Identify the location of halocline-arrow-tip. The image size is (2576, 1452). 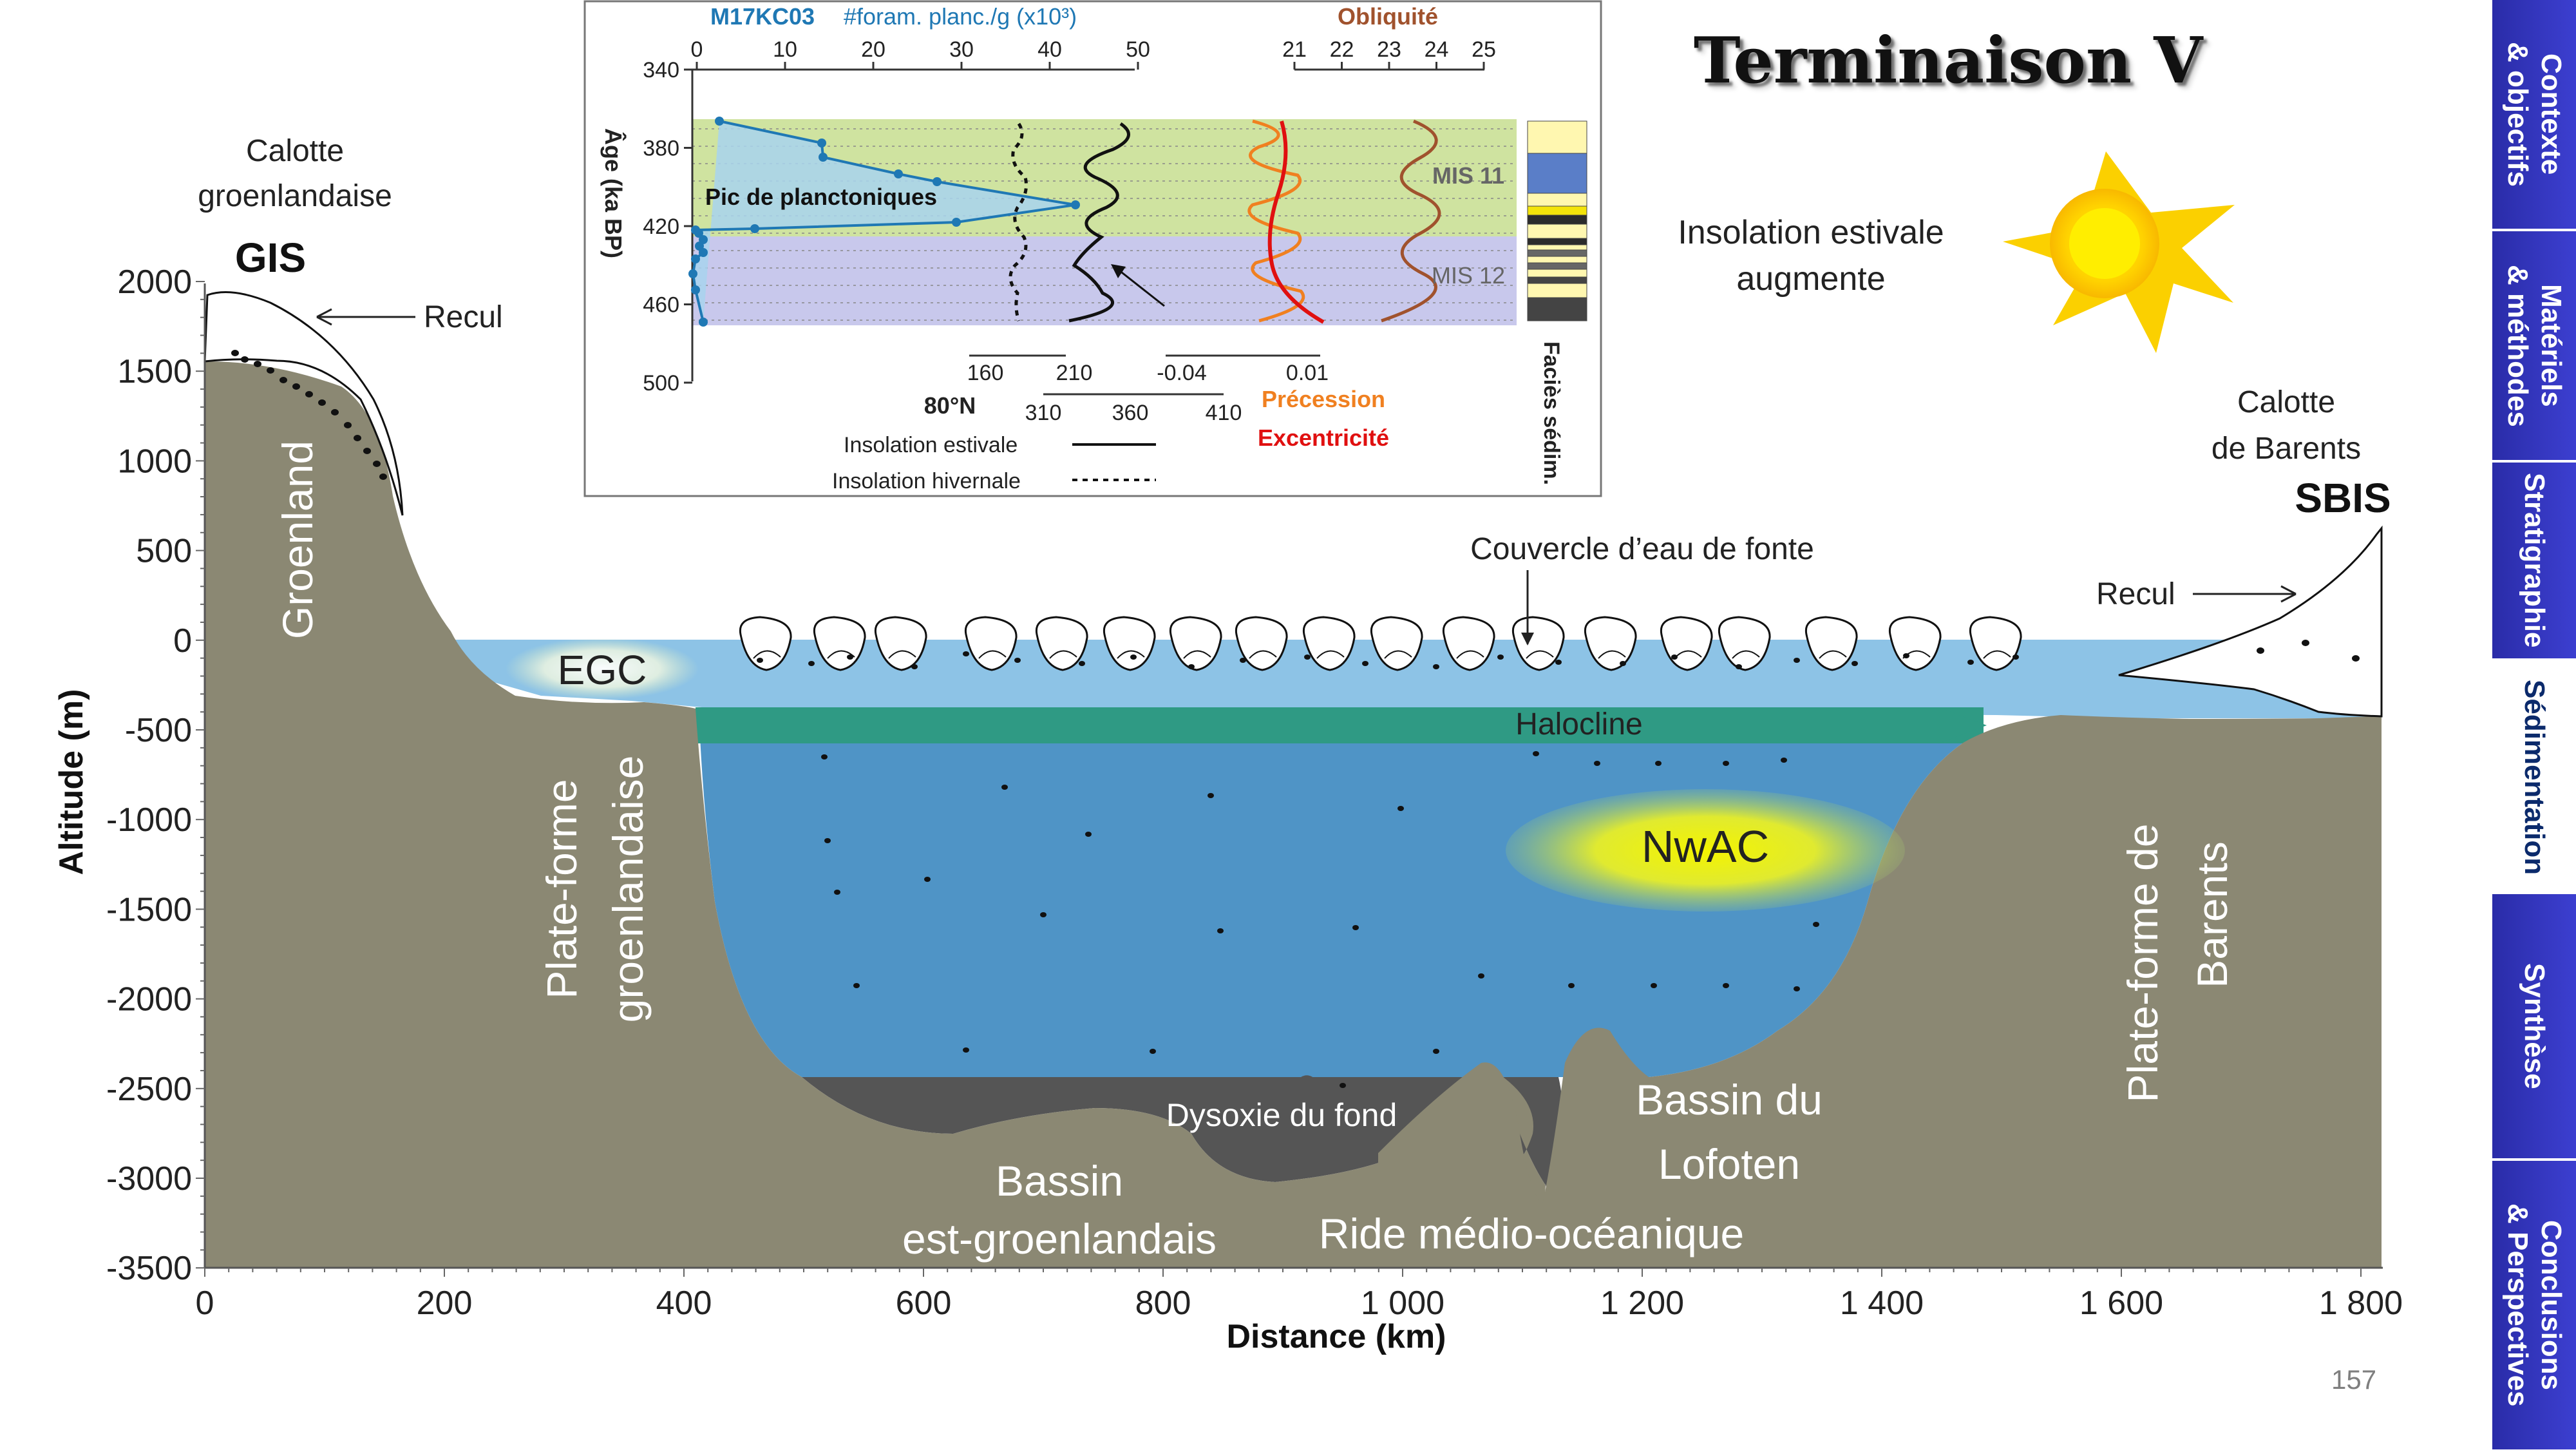
(1962, 725).